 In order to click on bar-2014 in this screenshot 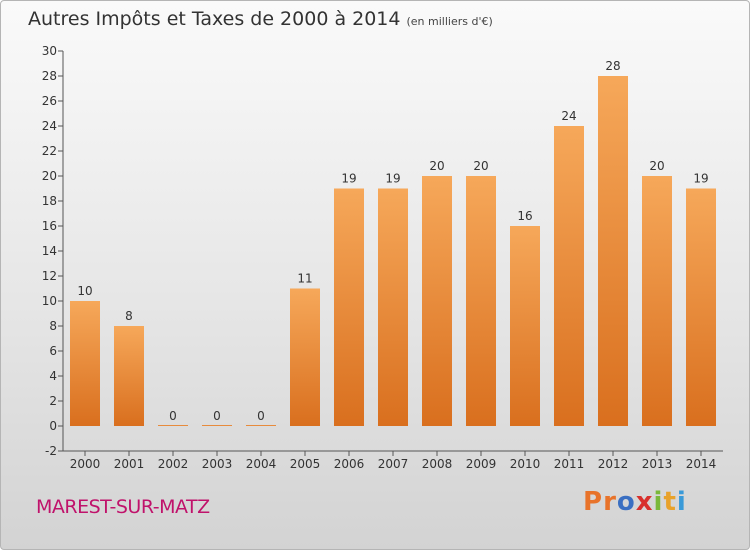, I will do `click(701, 307)`.